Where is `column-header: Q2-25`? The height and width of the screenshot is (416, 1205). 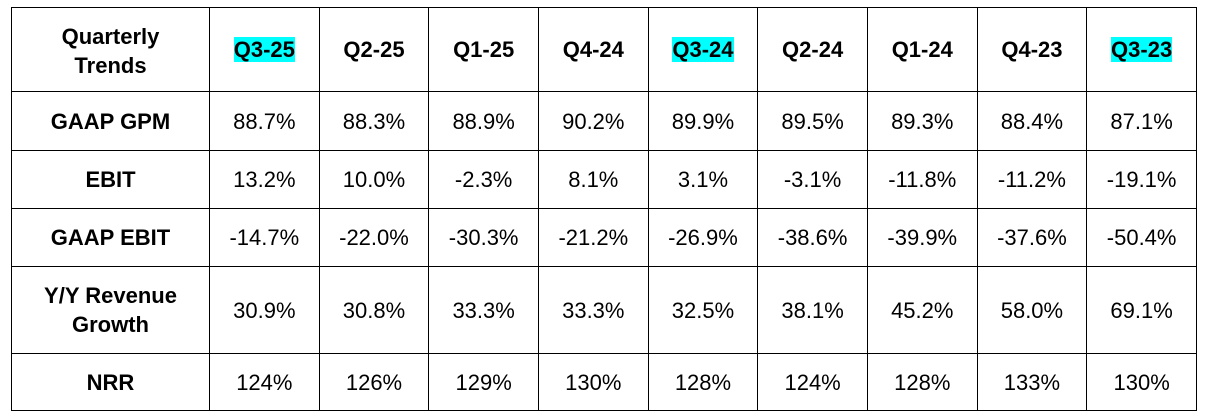
column-header: Q2-25 is located at coordinates (374, 49).